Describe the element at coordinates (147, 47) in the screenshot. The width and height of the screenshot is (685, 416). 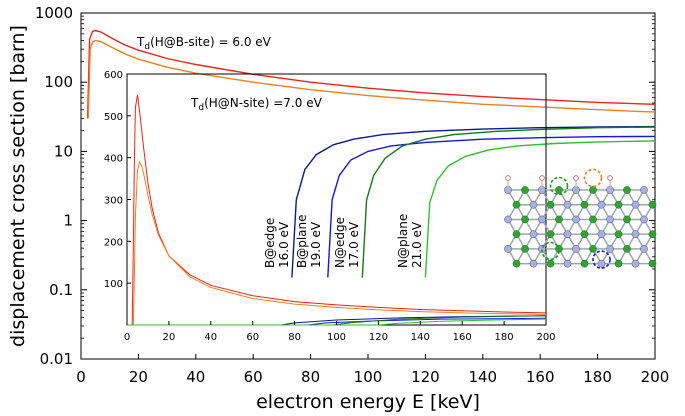
I see `annotation-td-b-site-subscript: d` at that location.